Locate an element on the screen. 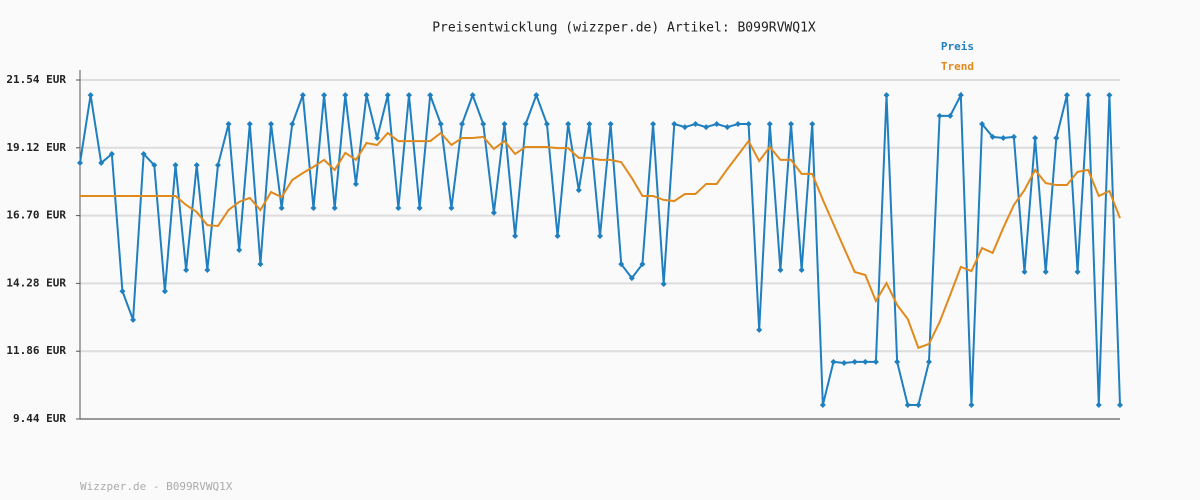  legend-entry: Trend is located at coordinates (957, 66).